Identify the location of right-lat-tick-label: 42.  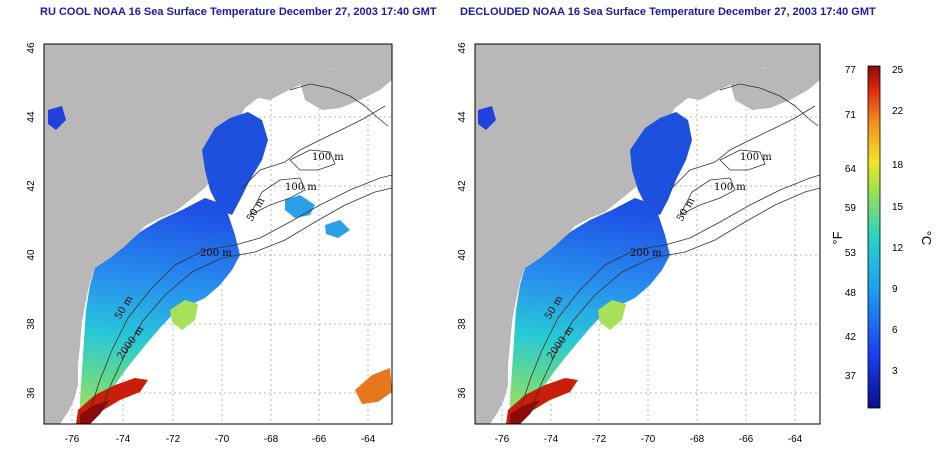
(462, 186).